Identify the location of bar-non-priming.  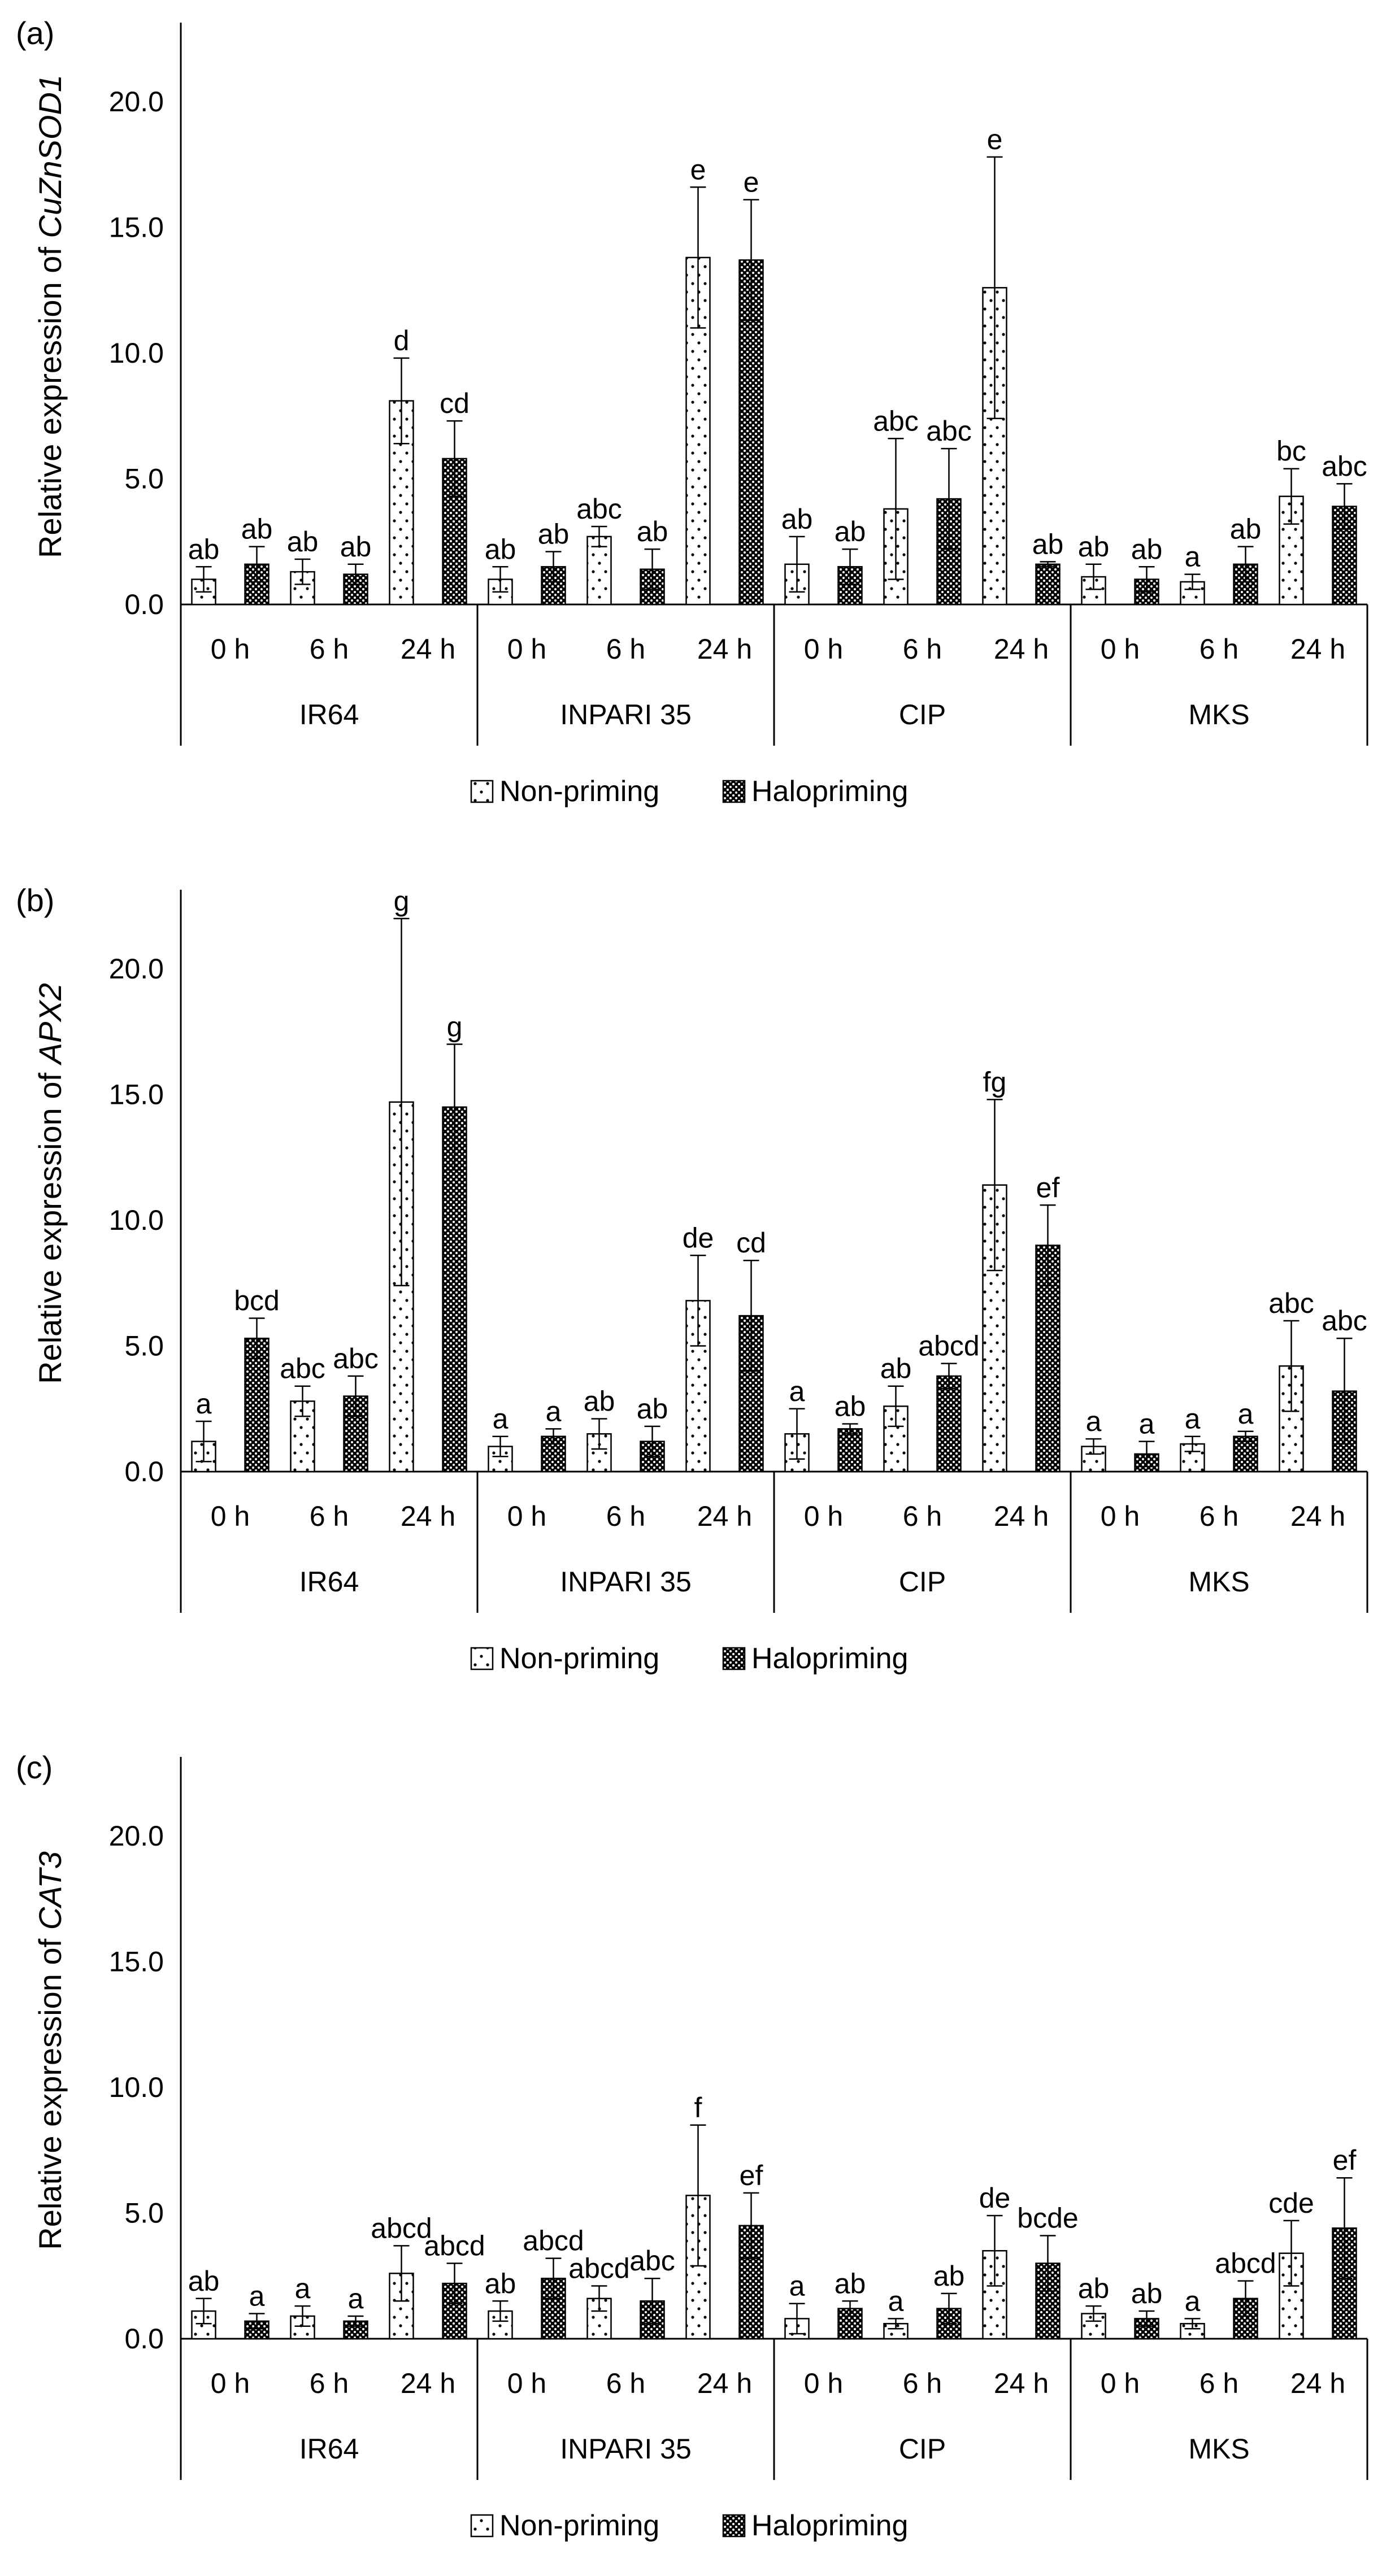
(599, 571).